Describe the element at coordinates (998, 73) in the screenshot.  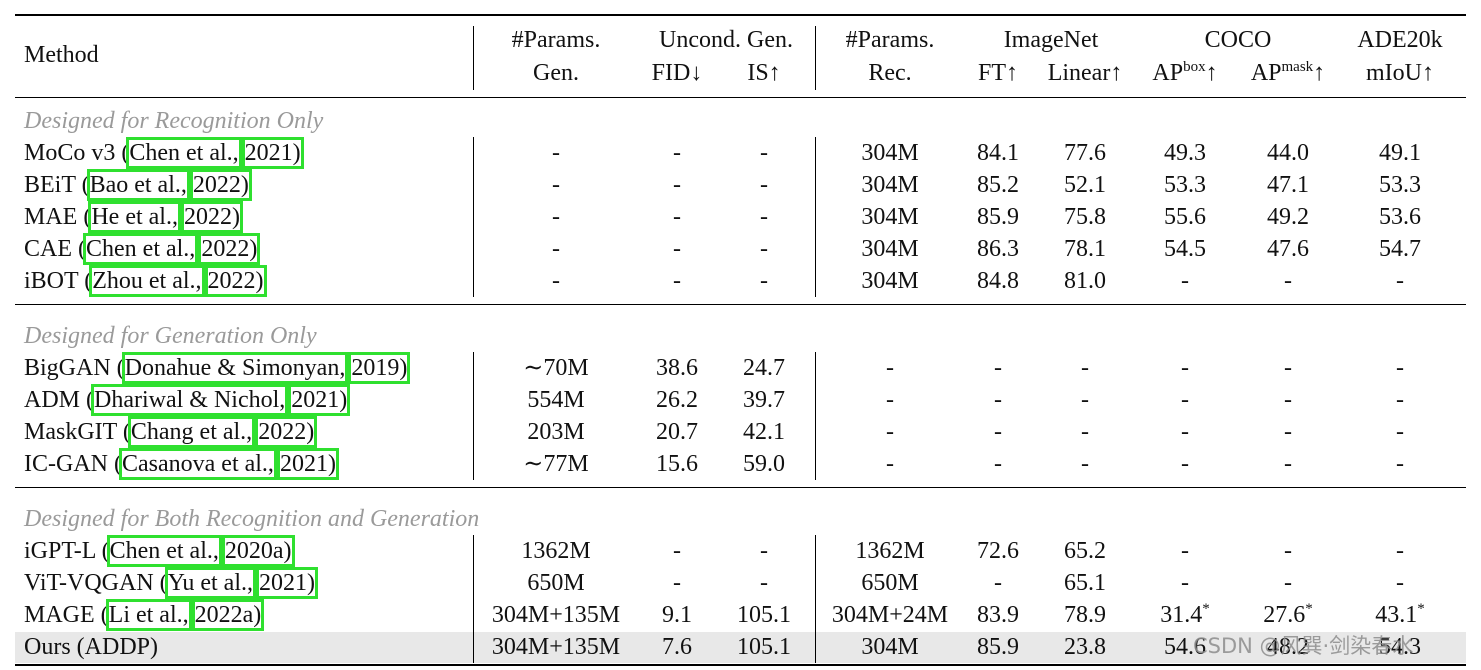
I see `header-col: FT↑` at that location.